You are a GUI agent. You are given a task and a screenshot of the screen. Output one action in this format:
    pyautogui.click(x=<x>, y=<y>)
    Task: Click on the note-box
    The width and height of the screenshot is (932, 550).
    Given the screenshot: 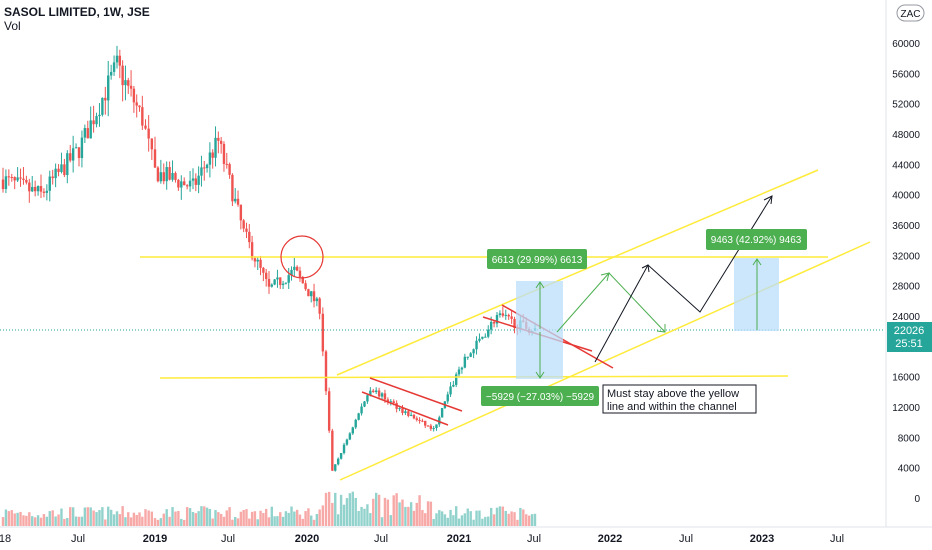 What is the action you would take?
    pyautogui.click(x=679, y=399)
    